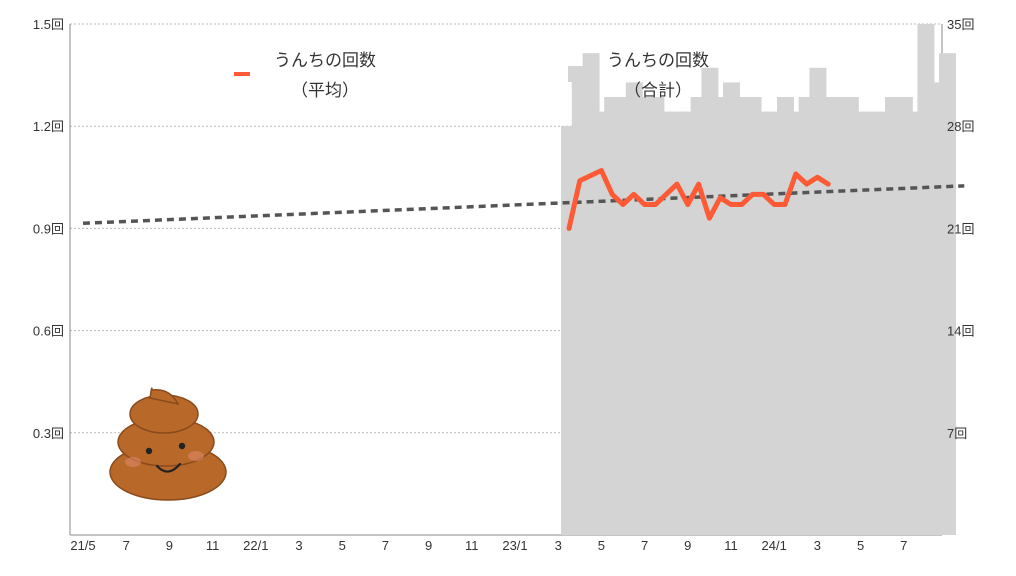  What do you see at coordinates (168, 467) in the screenshot?
I see `poop-smile` at bounding box center [168, 467].